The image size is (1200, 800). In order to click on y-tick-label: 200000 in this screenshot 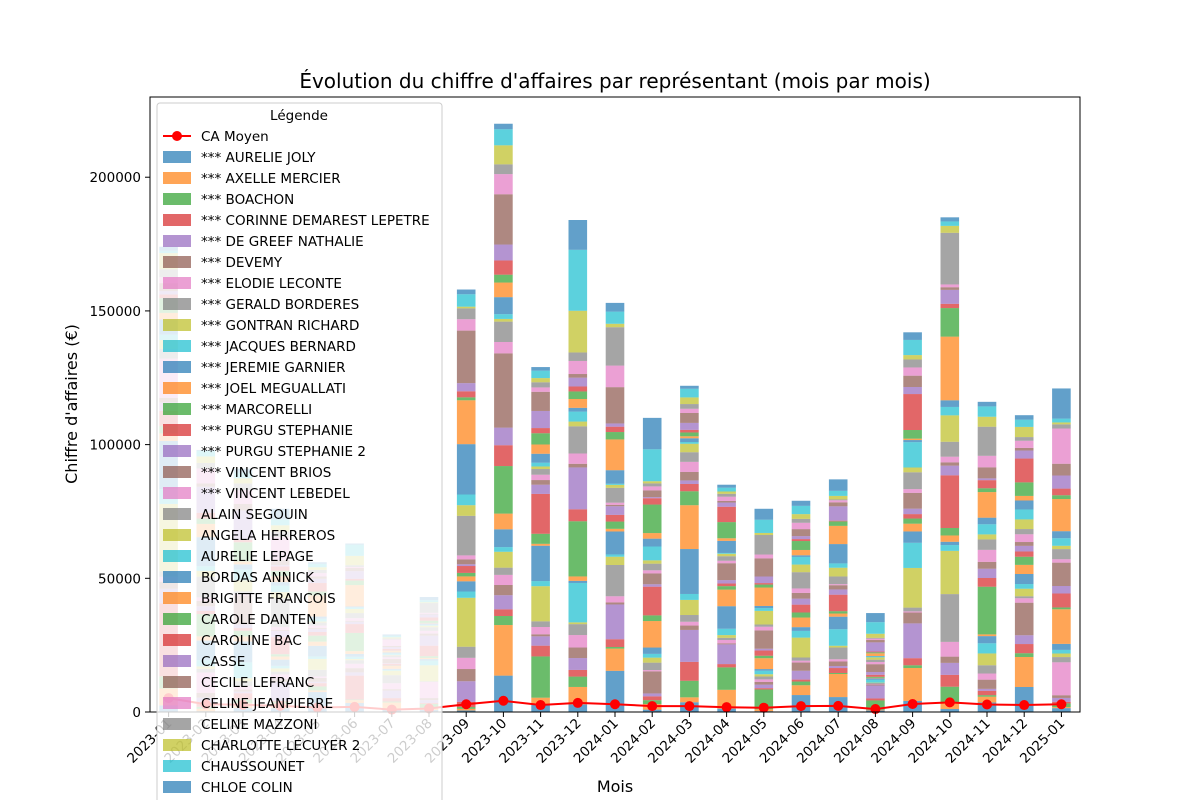, I will do `click(115, 178)`.